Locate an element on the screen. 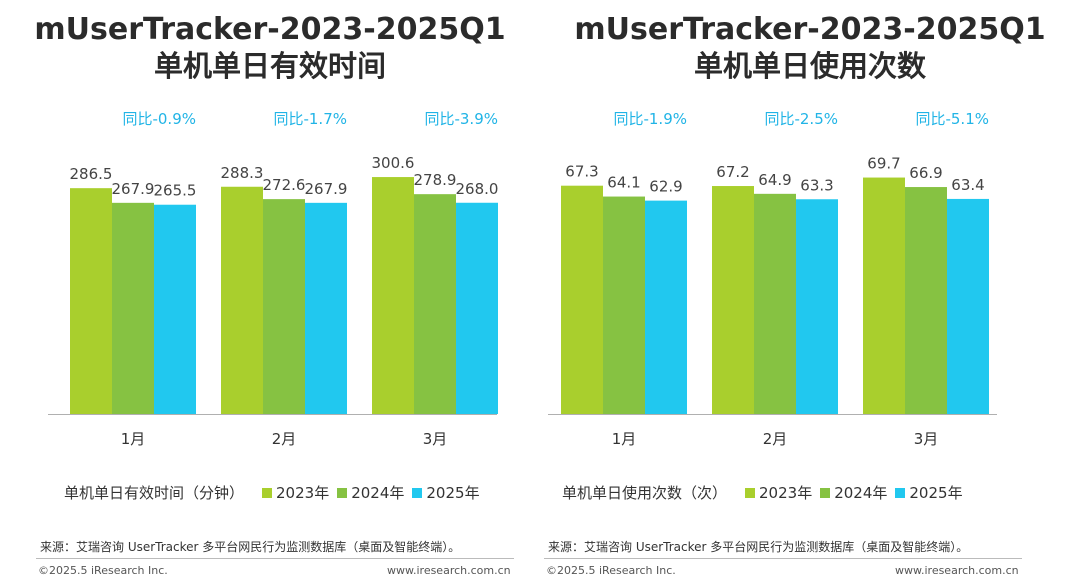 This screenshot has height=586, width=1080. chart-legend: 单机单日有效时间（分钟） 2023年 2024年 2025年 is located at coordinates (276, 492).